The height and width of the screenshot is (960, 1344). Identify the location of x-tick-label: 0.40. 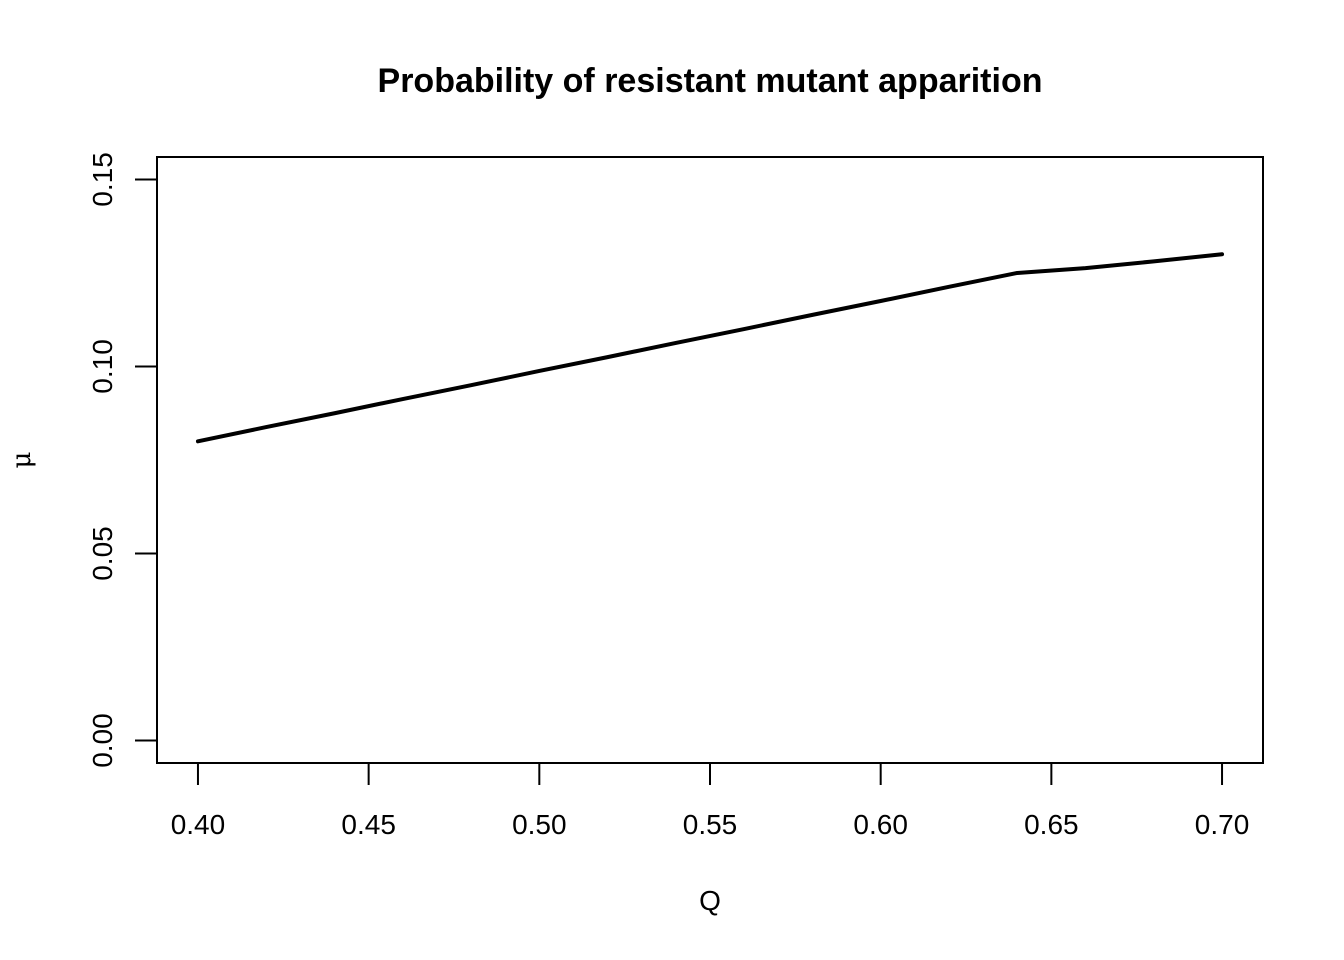
(198, 824).